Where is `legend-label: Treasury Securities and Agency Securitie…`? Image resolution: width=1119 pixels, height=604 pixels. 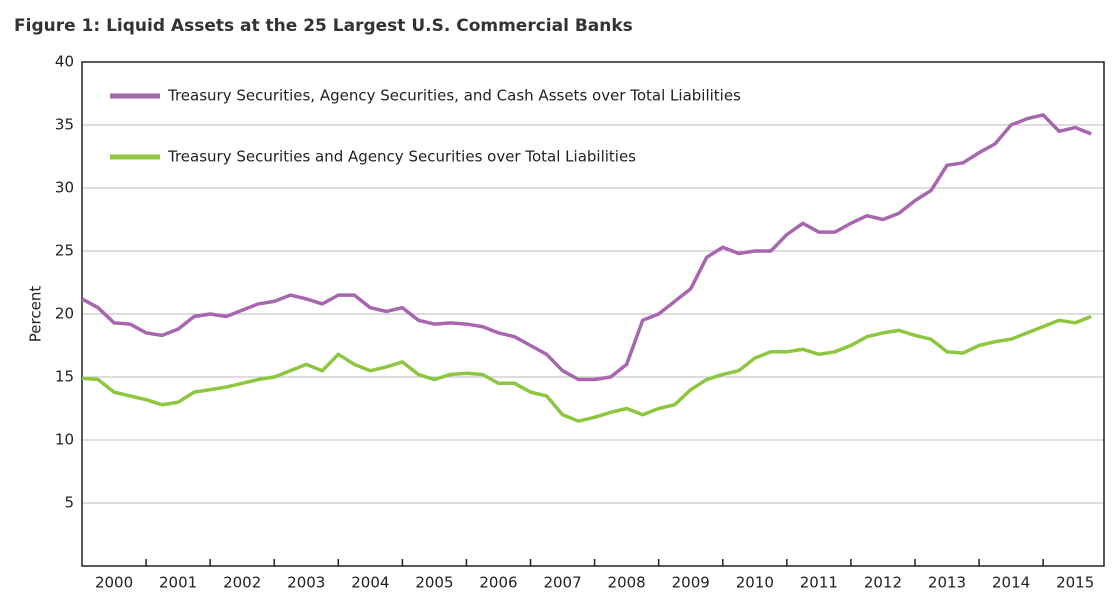
legend-label: Treasury Securities and Agency Securitie… is located at coordinates (401, 157).